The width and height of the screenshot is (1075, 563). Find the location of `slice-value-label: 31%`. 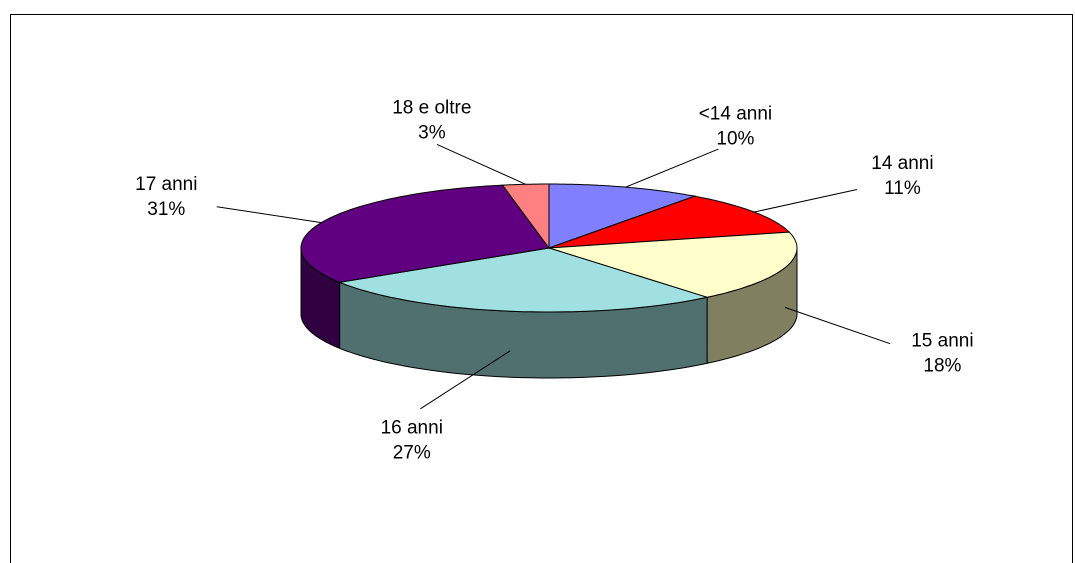

slice-value-label: 31% is located at coordinates (166, 209).